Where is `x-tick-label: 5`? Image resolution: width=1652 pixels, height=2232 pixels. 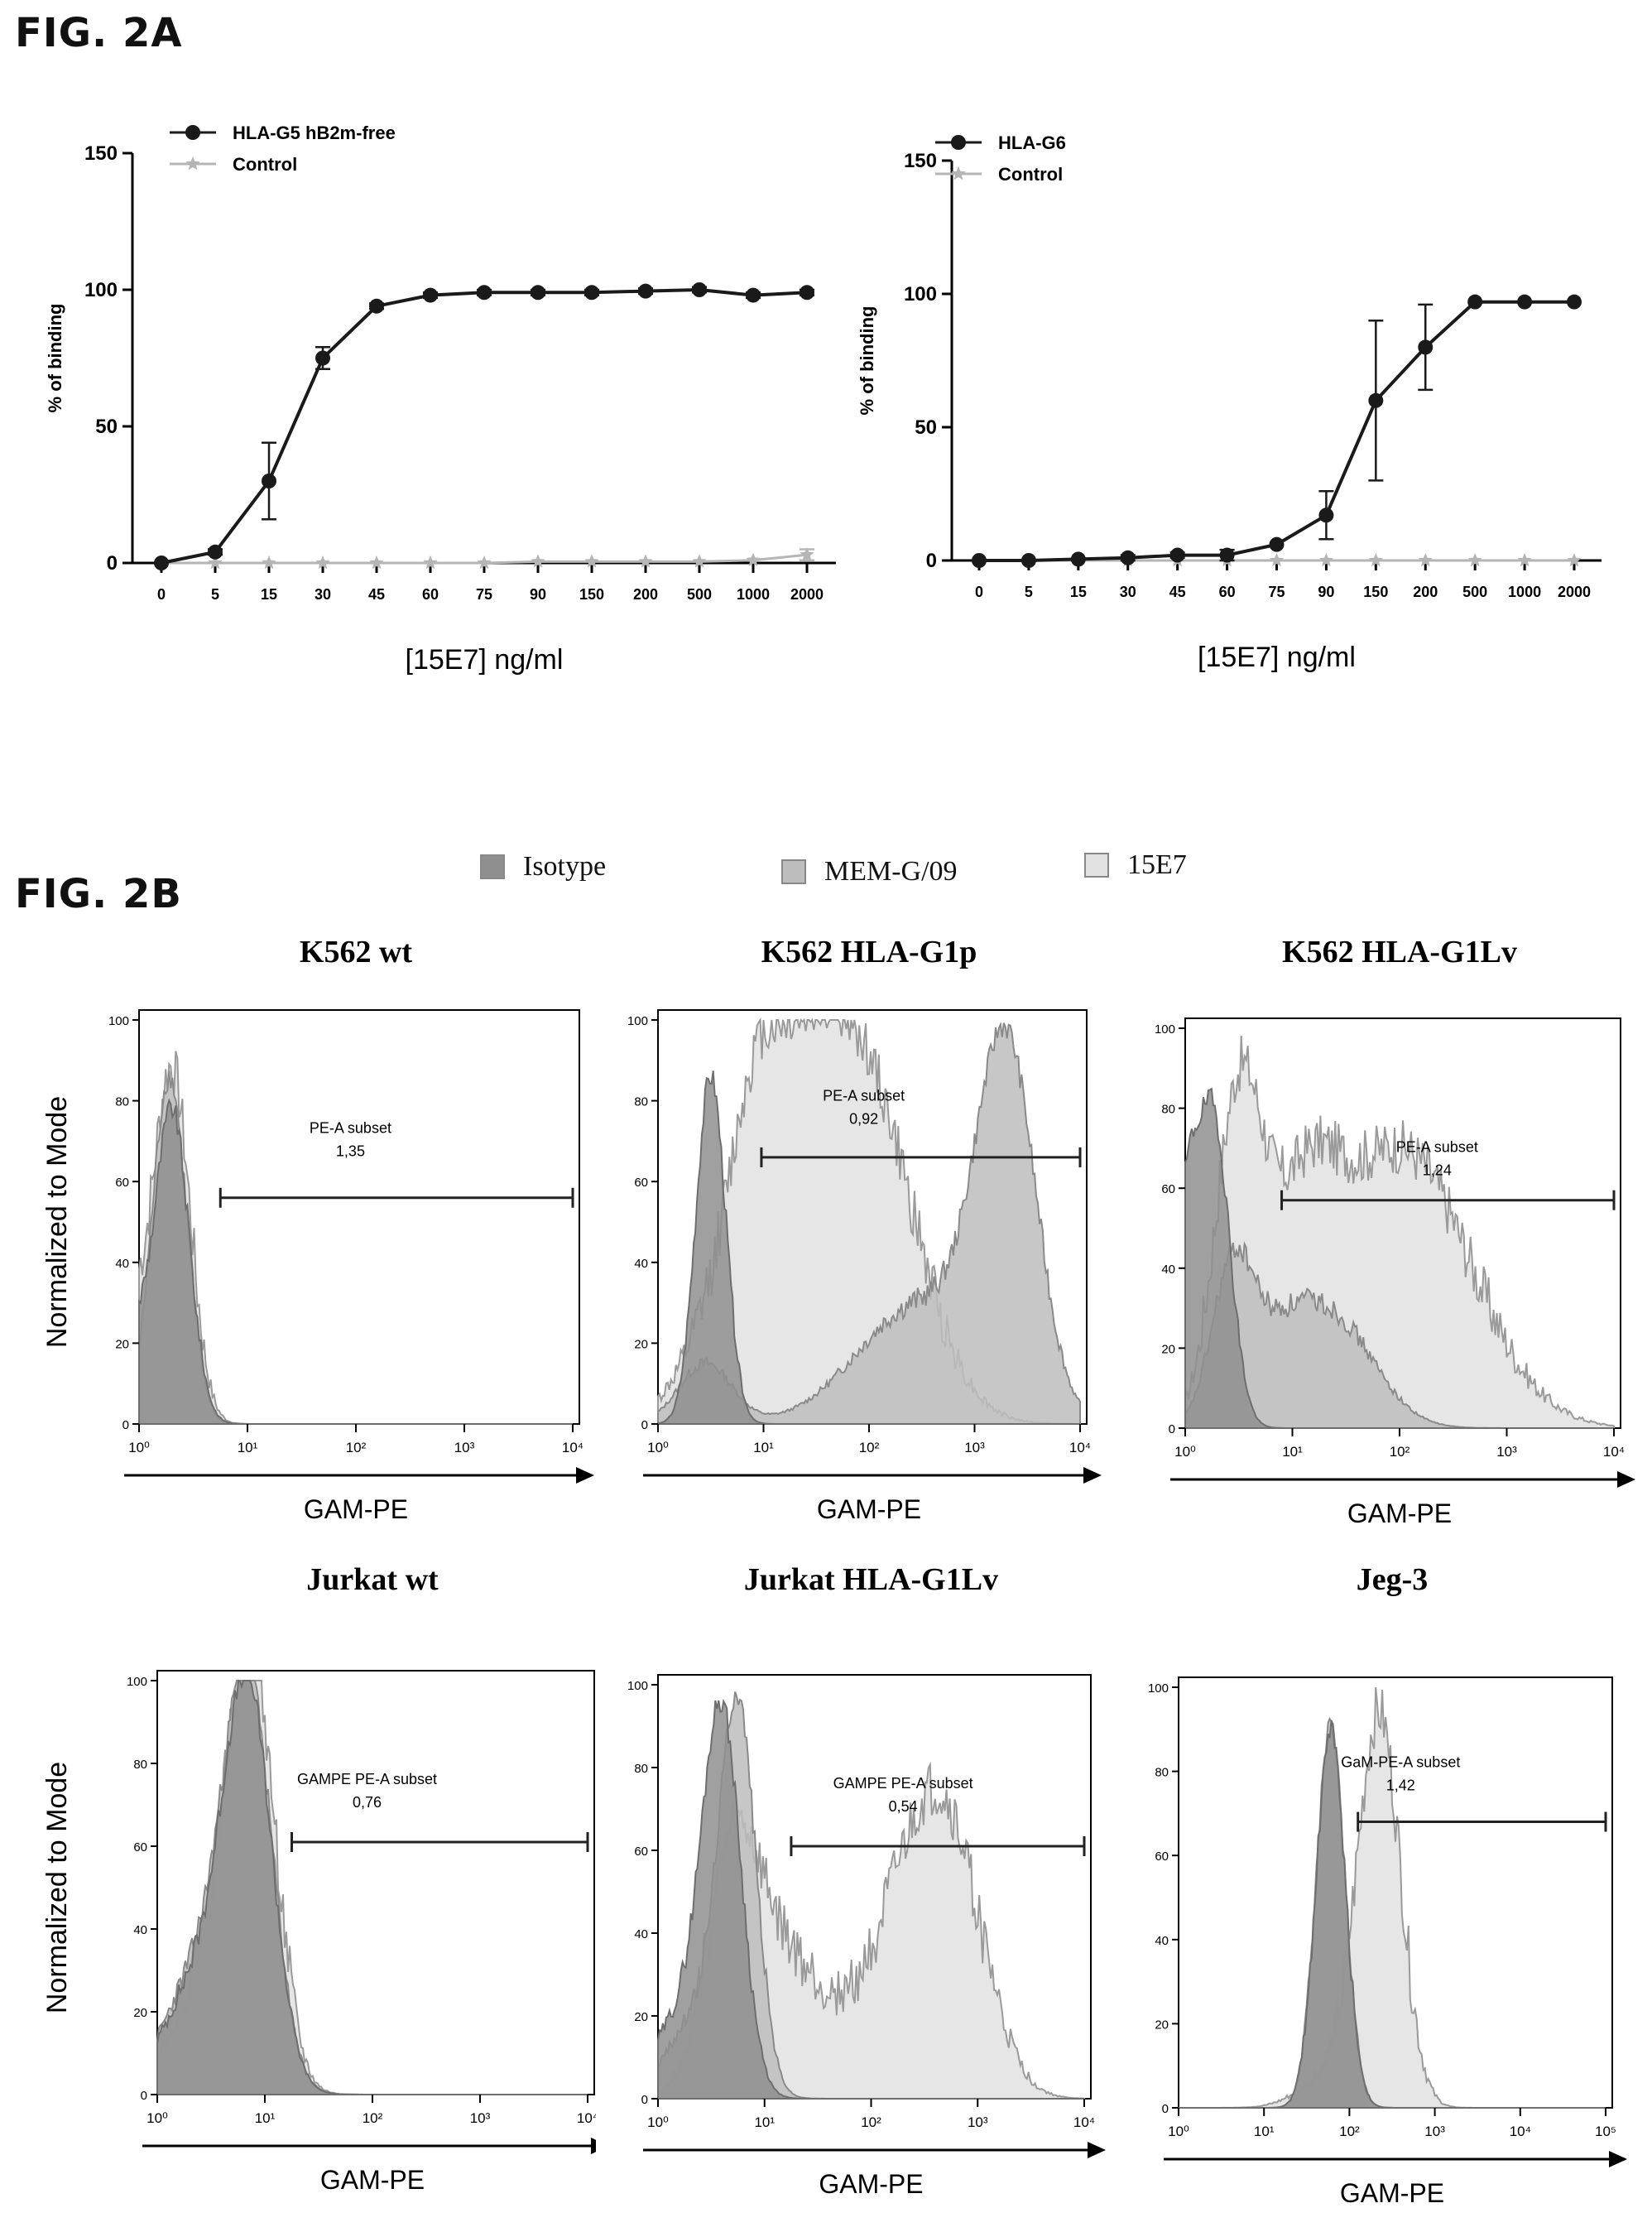 x-tick-label: 5 is located at coordinates (1029, 592).